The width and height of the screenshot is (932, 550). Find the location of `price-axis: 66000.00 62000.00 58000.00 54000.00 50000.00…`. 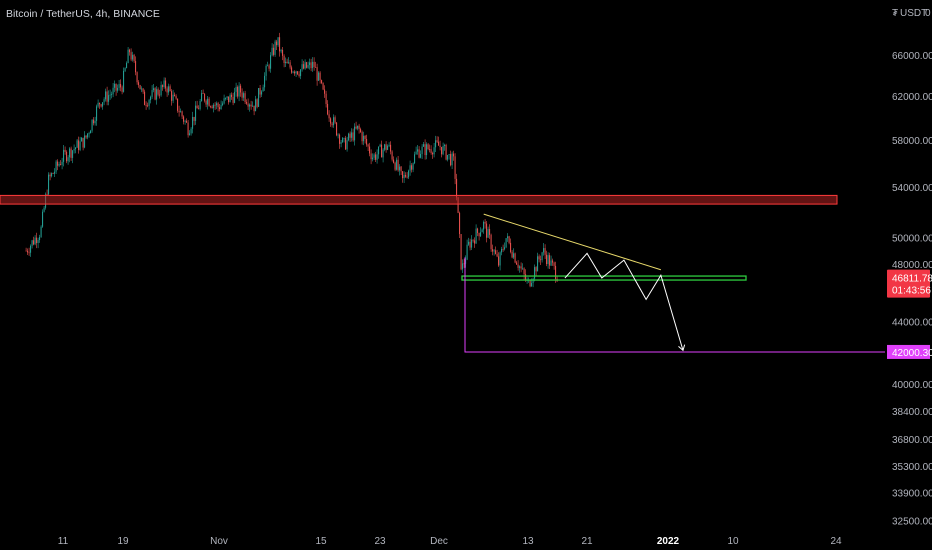

price-axis: 66000.00 62000.00 58000.00 54000.00 50000.00… is located at coordinates (908, 275).